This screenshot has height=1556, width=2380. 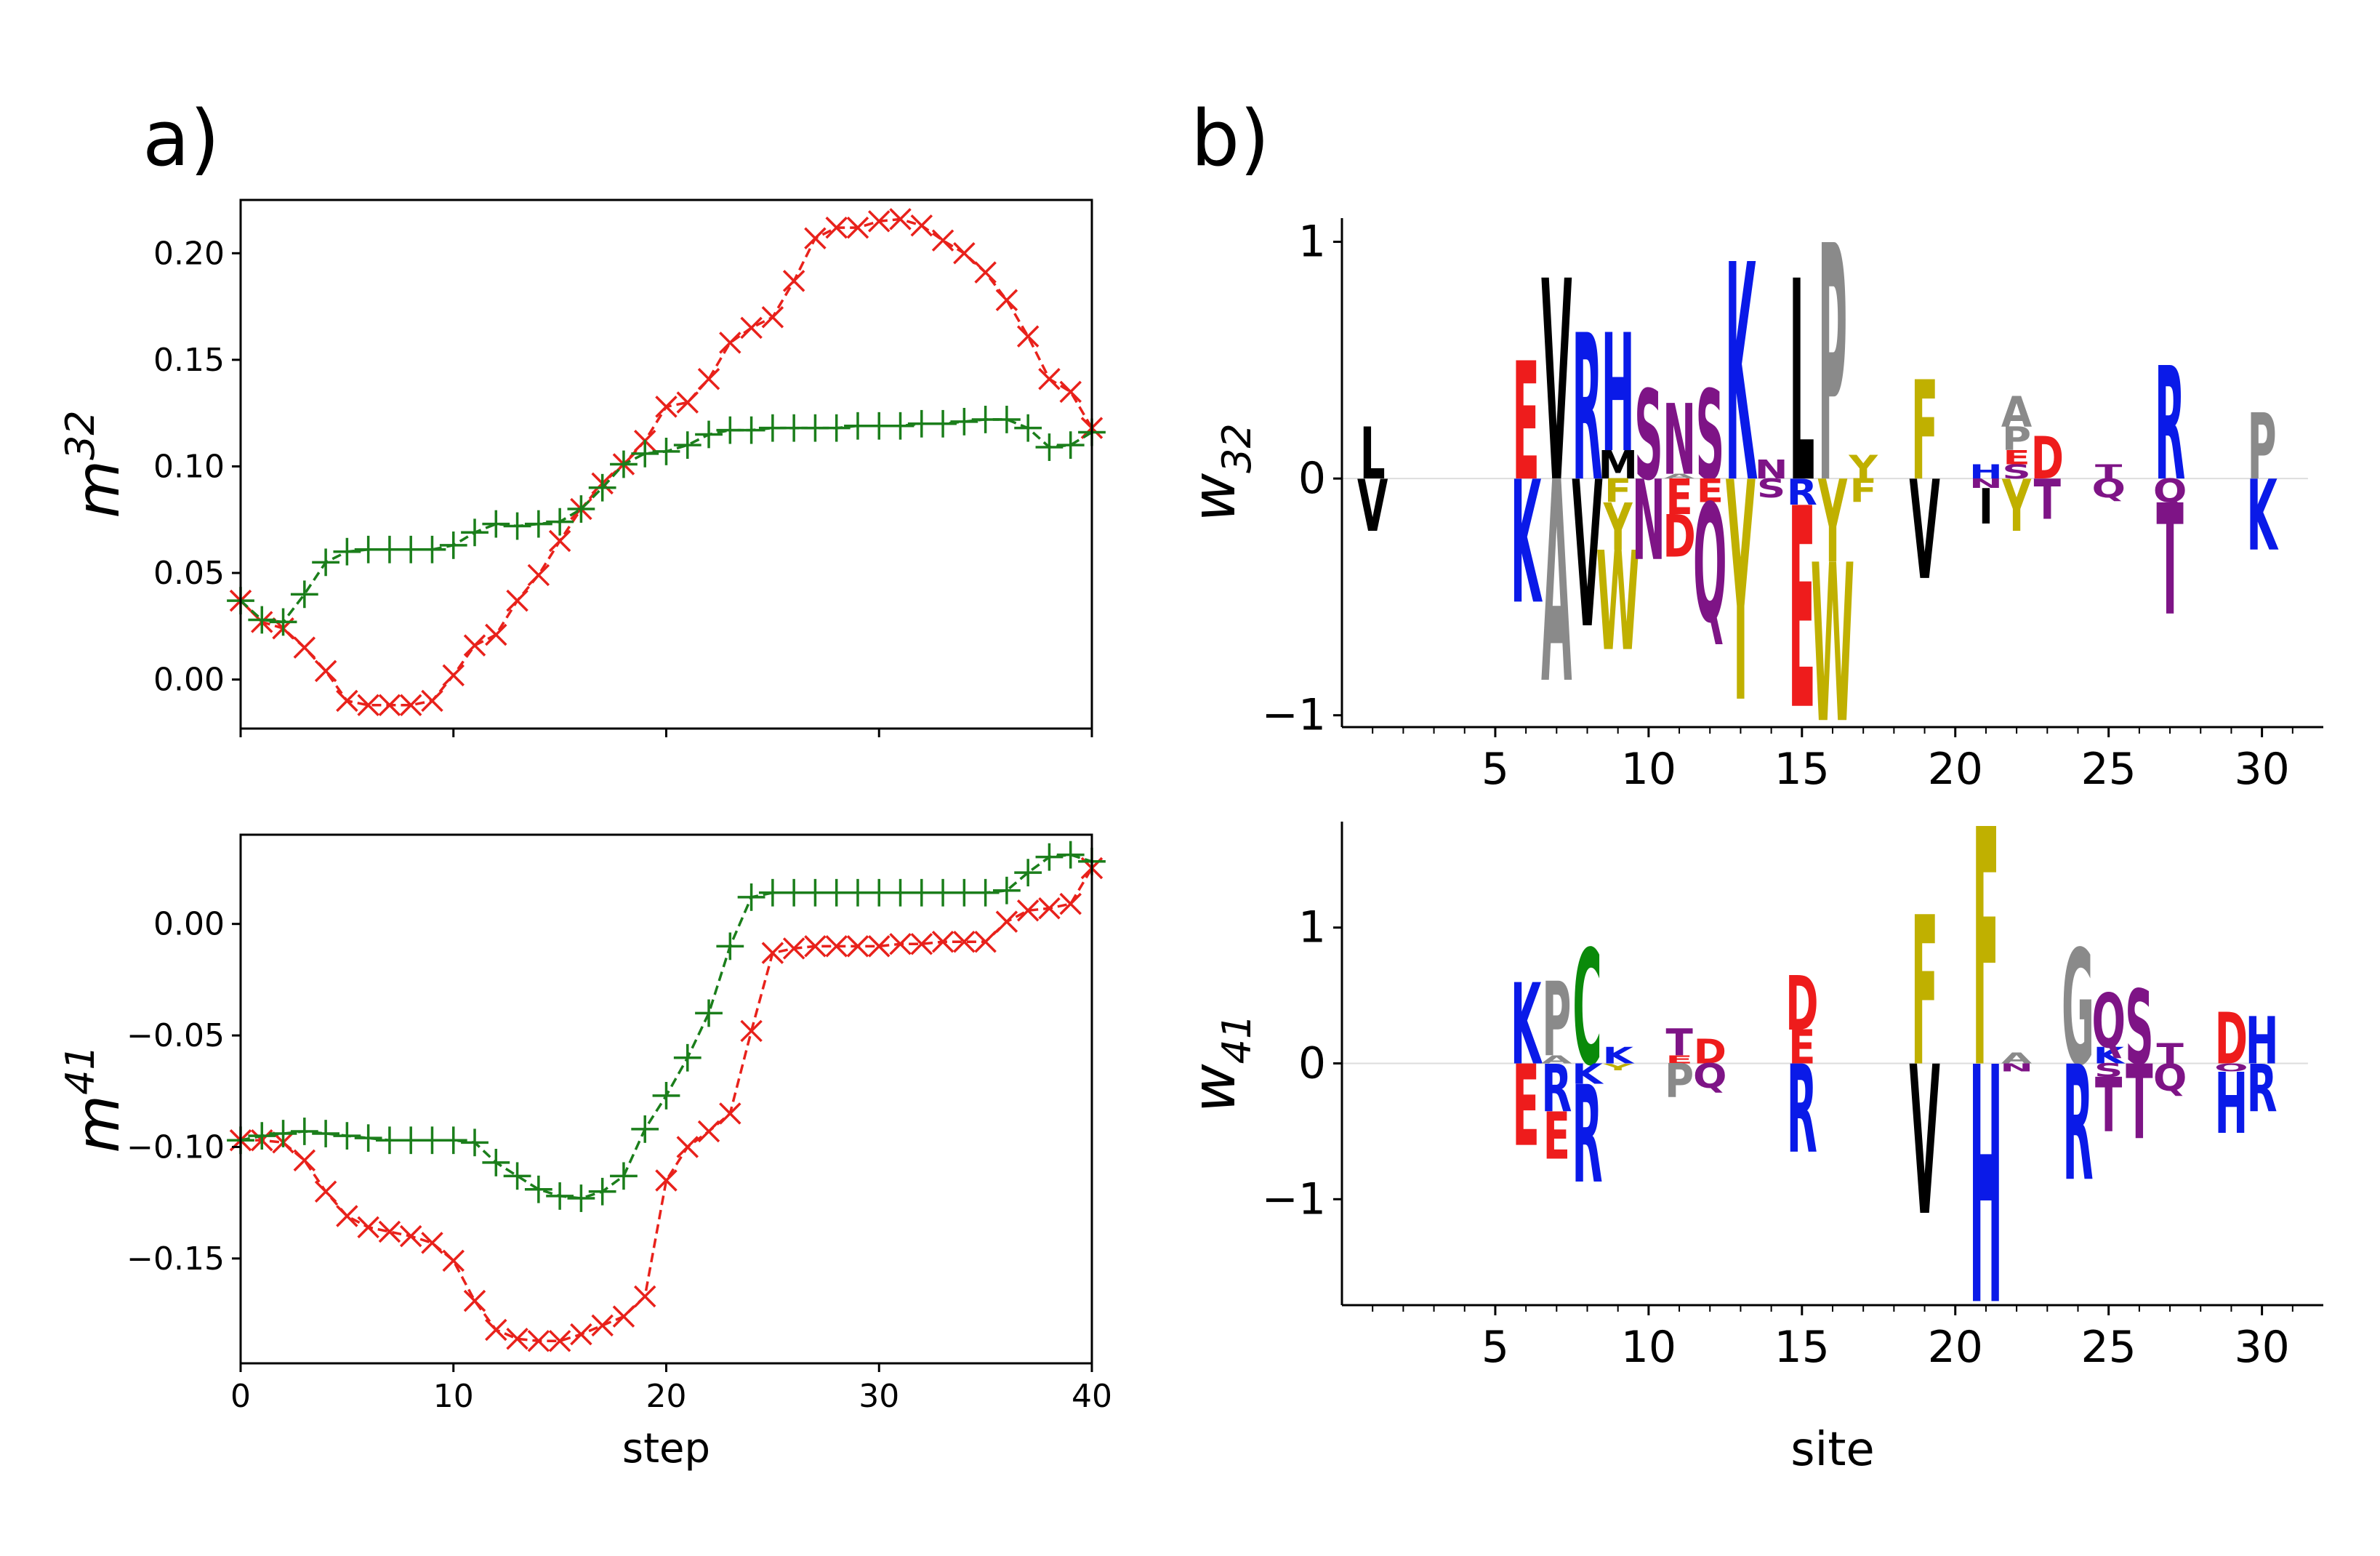 I want to click on w32-letter-W-site-9: W, so click(x=1618, y=602).